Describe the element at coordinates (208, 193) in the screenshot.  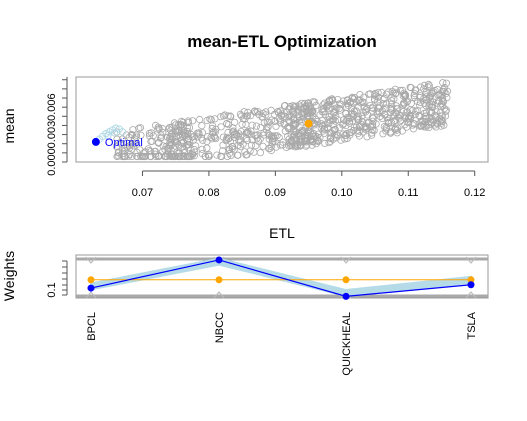
I see `x-tick-label: 0.08` at that location.